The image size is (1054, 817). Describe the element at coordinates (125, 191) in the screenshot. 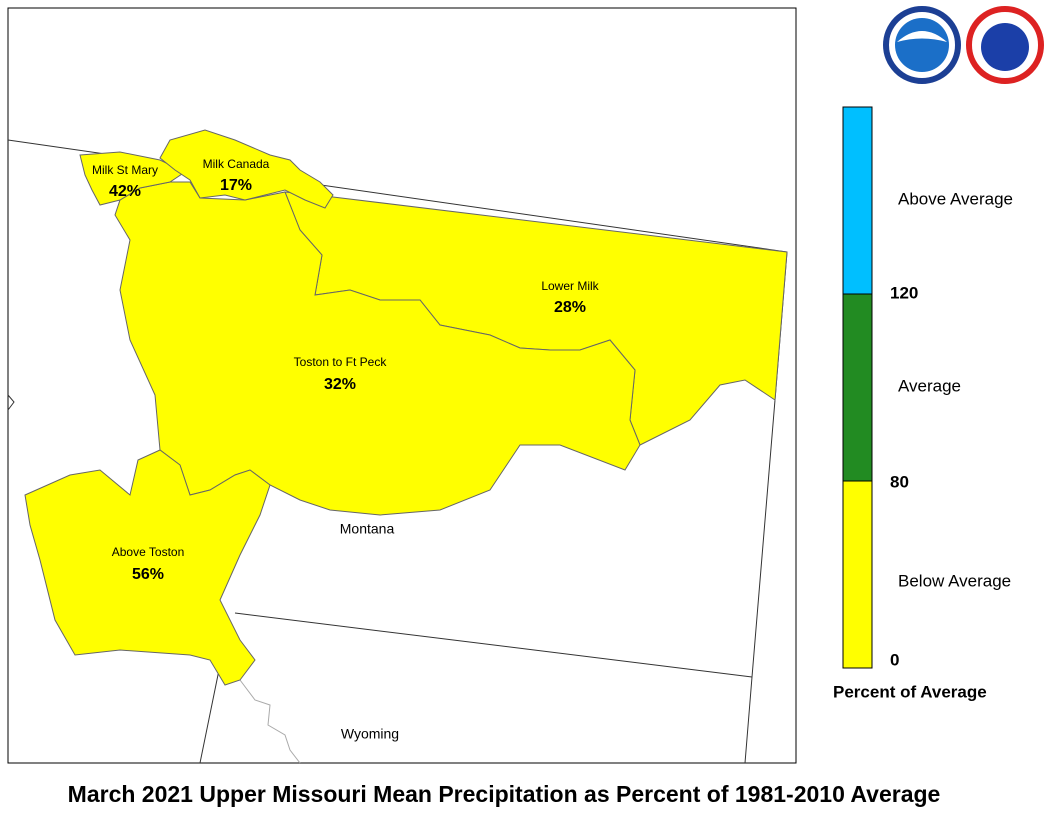

I see `region-value: 42%` at that location.